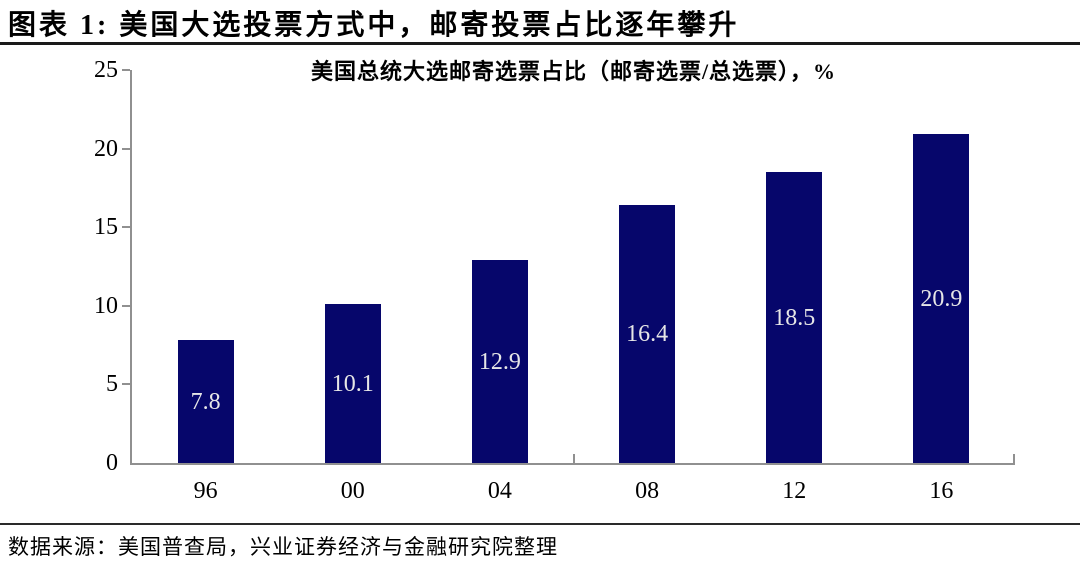 This screenshot has height=563, width=1080. What do you see at coordinates (647, 491) in the screenshot?
I see `x-category-label: 08` at bounding box center [647, 491].